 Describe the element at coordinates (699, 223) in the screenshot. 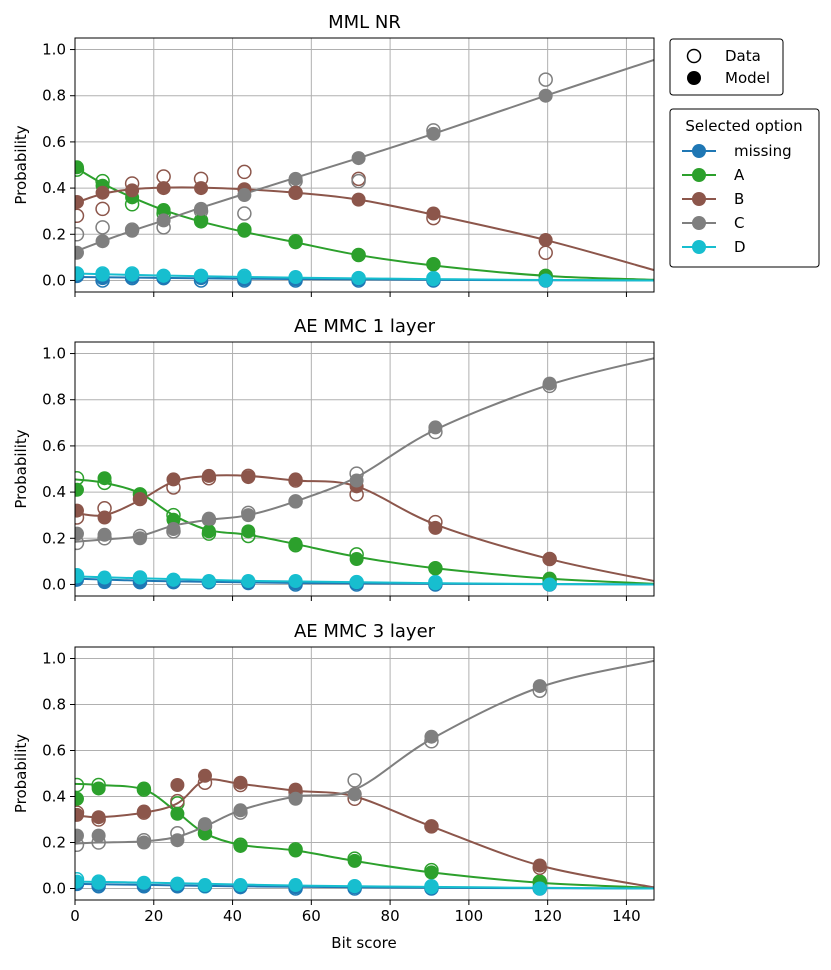

I see `legend-c-marker` at that location.